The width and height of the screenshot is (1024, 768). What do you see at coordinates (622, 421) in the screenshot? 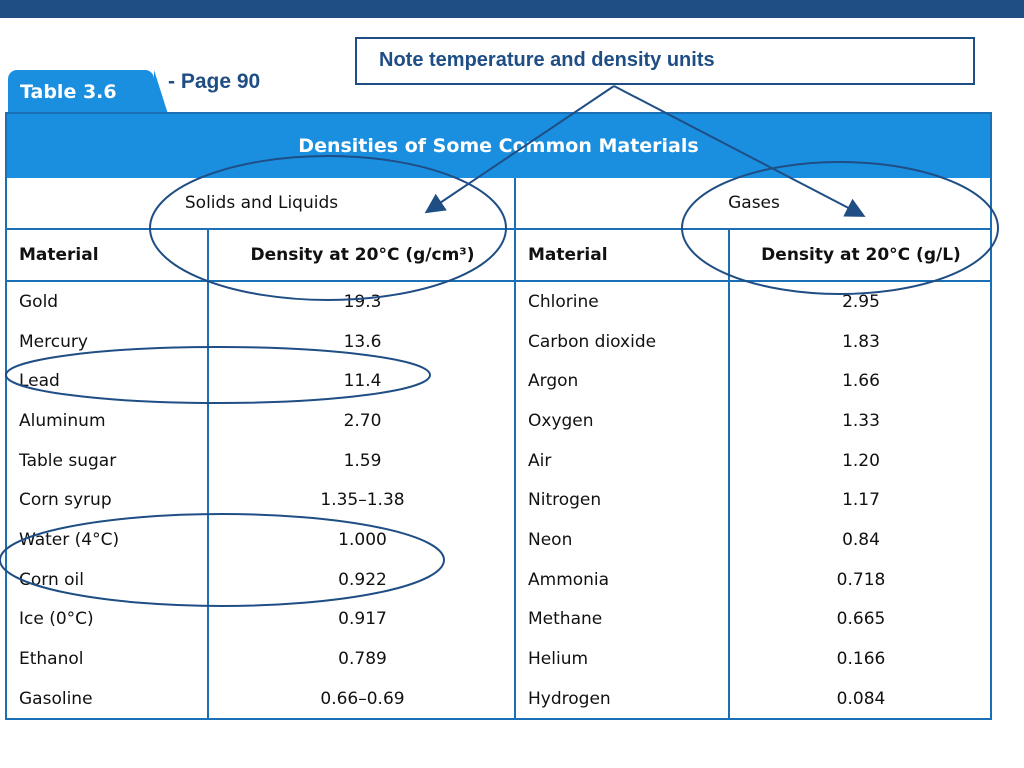
I see `material-right-cell: Oxygen` at bounding box center [622, 421].